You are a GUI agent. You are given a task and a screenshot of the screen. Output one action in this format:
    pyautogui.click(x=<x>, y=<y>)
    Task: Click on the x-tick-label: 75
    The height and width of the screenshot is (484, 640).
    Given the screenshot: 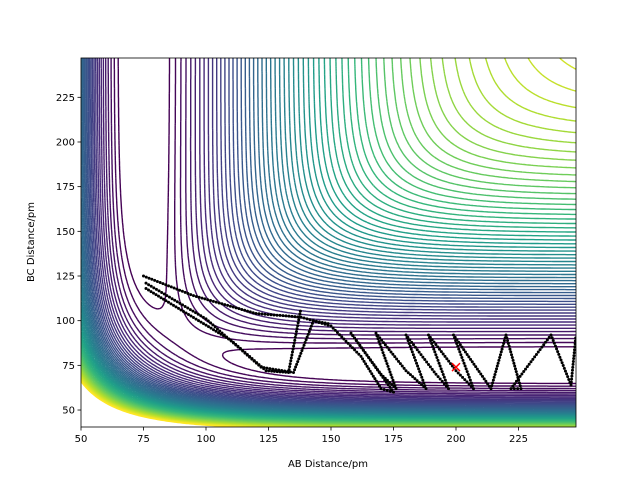 What is the action you would take?
    pyautogui.click(x=143, y=439)
    